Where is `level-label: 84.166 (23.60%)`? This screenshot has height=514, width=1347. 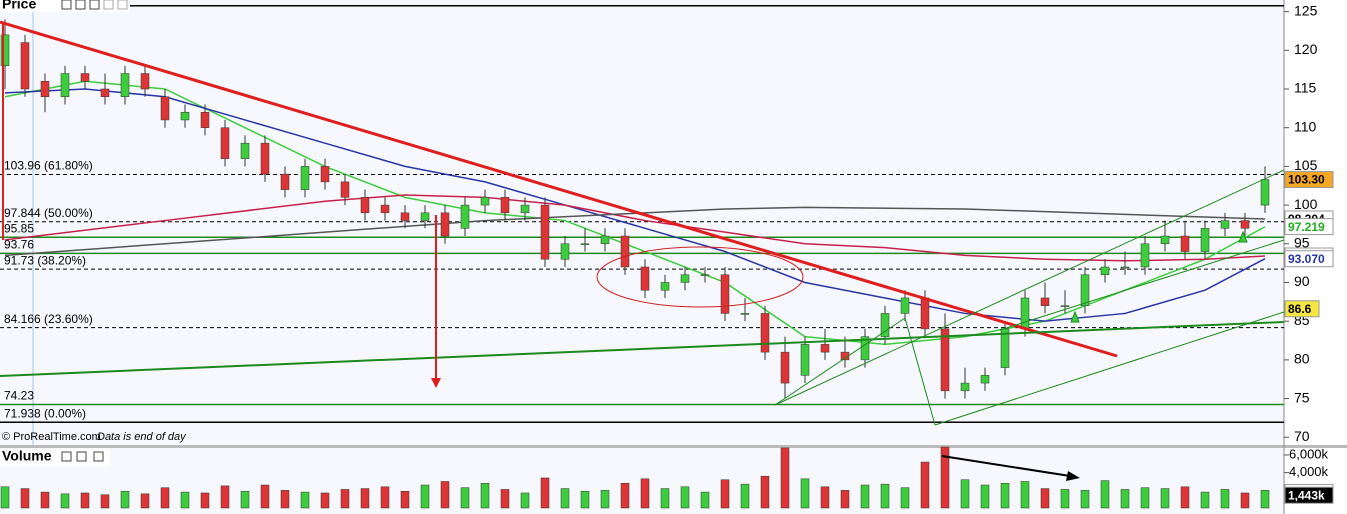 level-label: 84.166 (23.60%) is located at coordinates (48, 319).